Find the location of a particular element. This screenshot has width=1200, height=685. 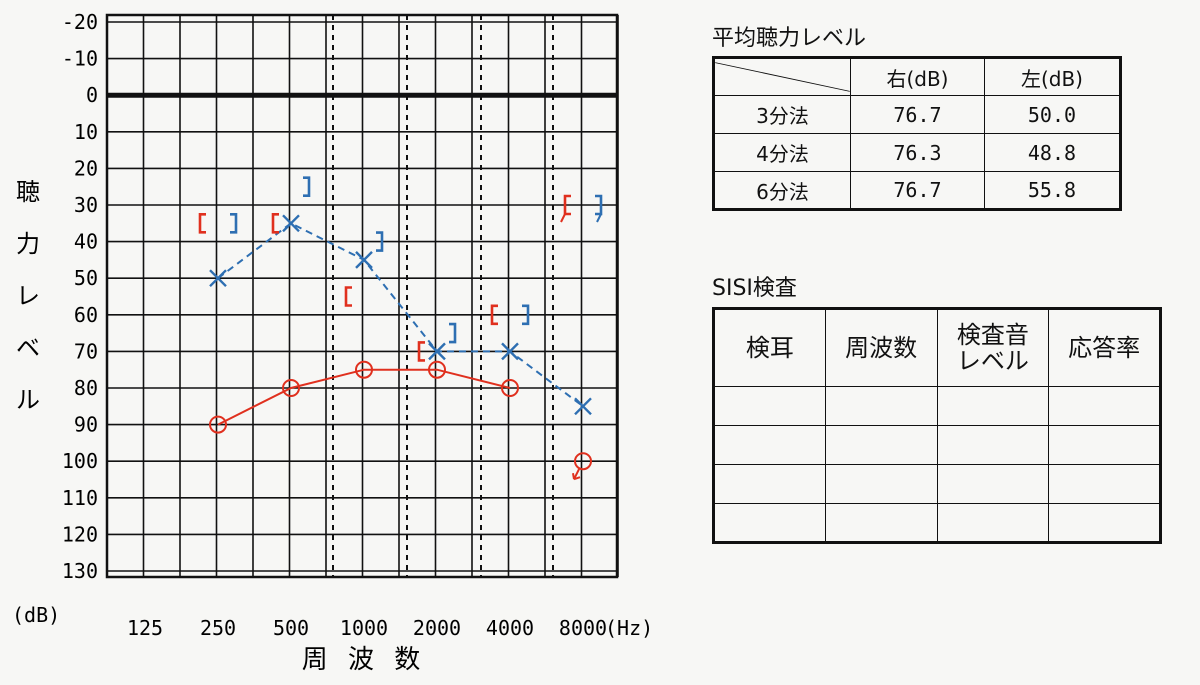

row-label: 3分法 is located at coordinates (782, 114).